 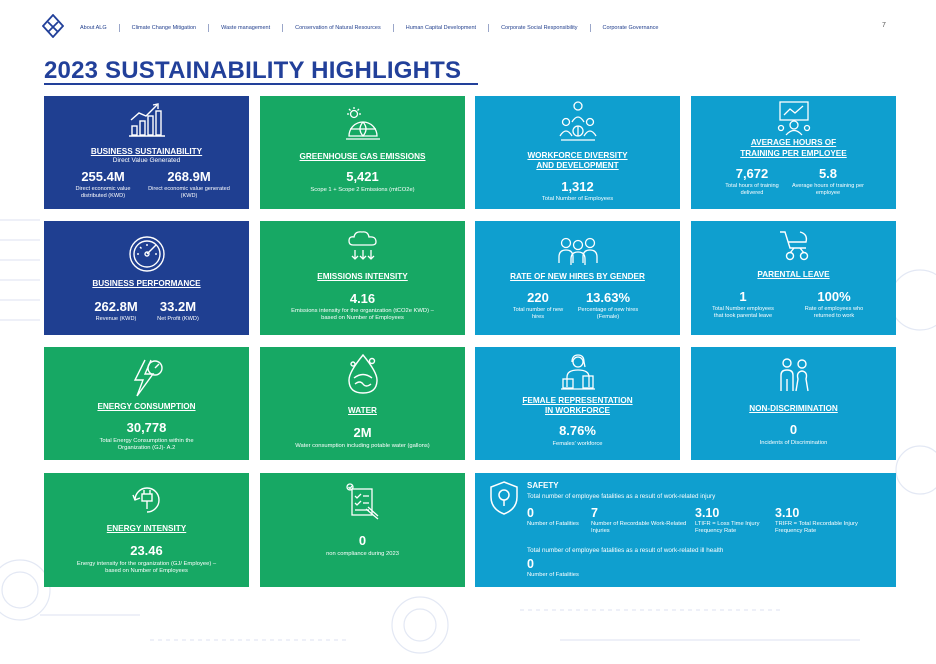 What do you see at coordinates (164, 28) in the screenshot?
I see `nav-item-climate-change: Climate Change Mitigation` at bounding box center [164, 28].